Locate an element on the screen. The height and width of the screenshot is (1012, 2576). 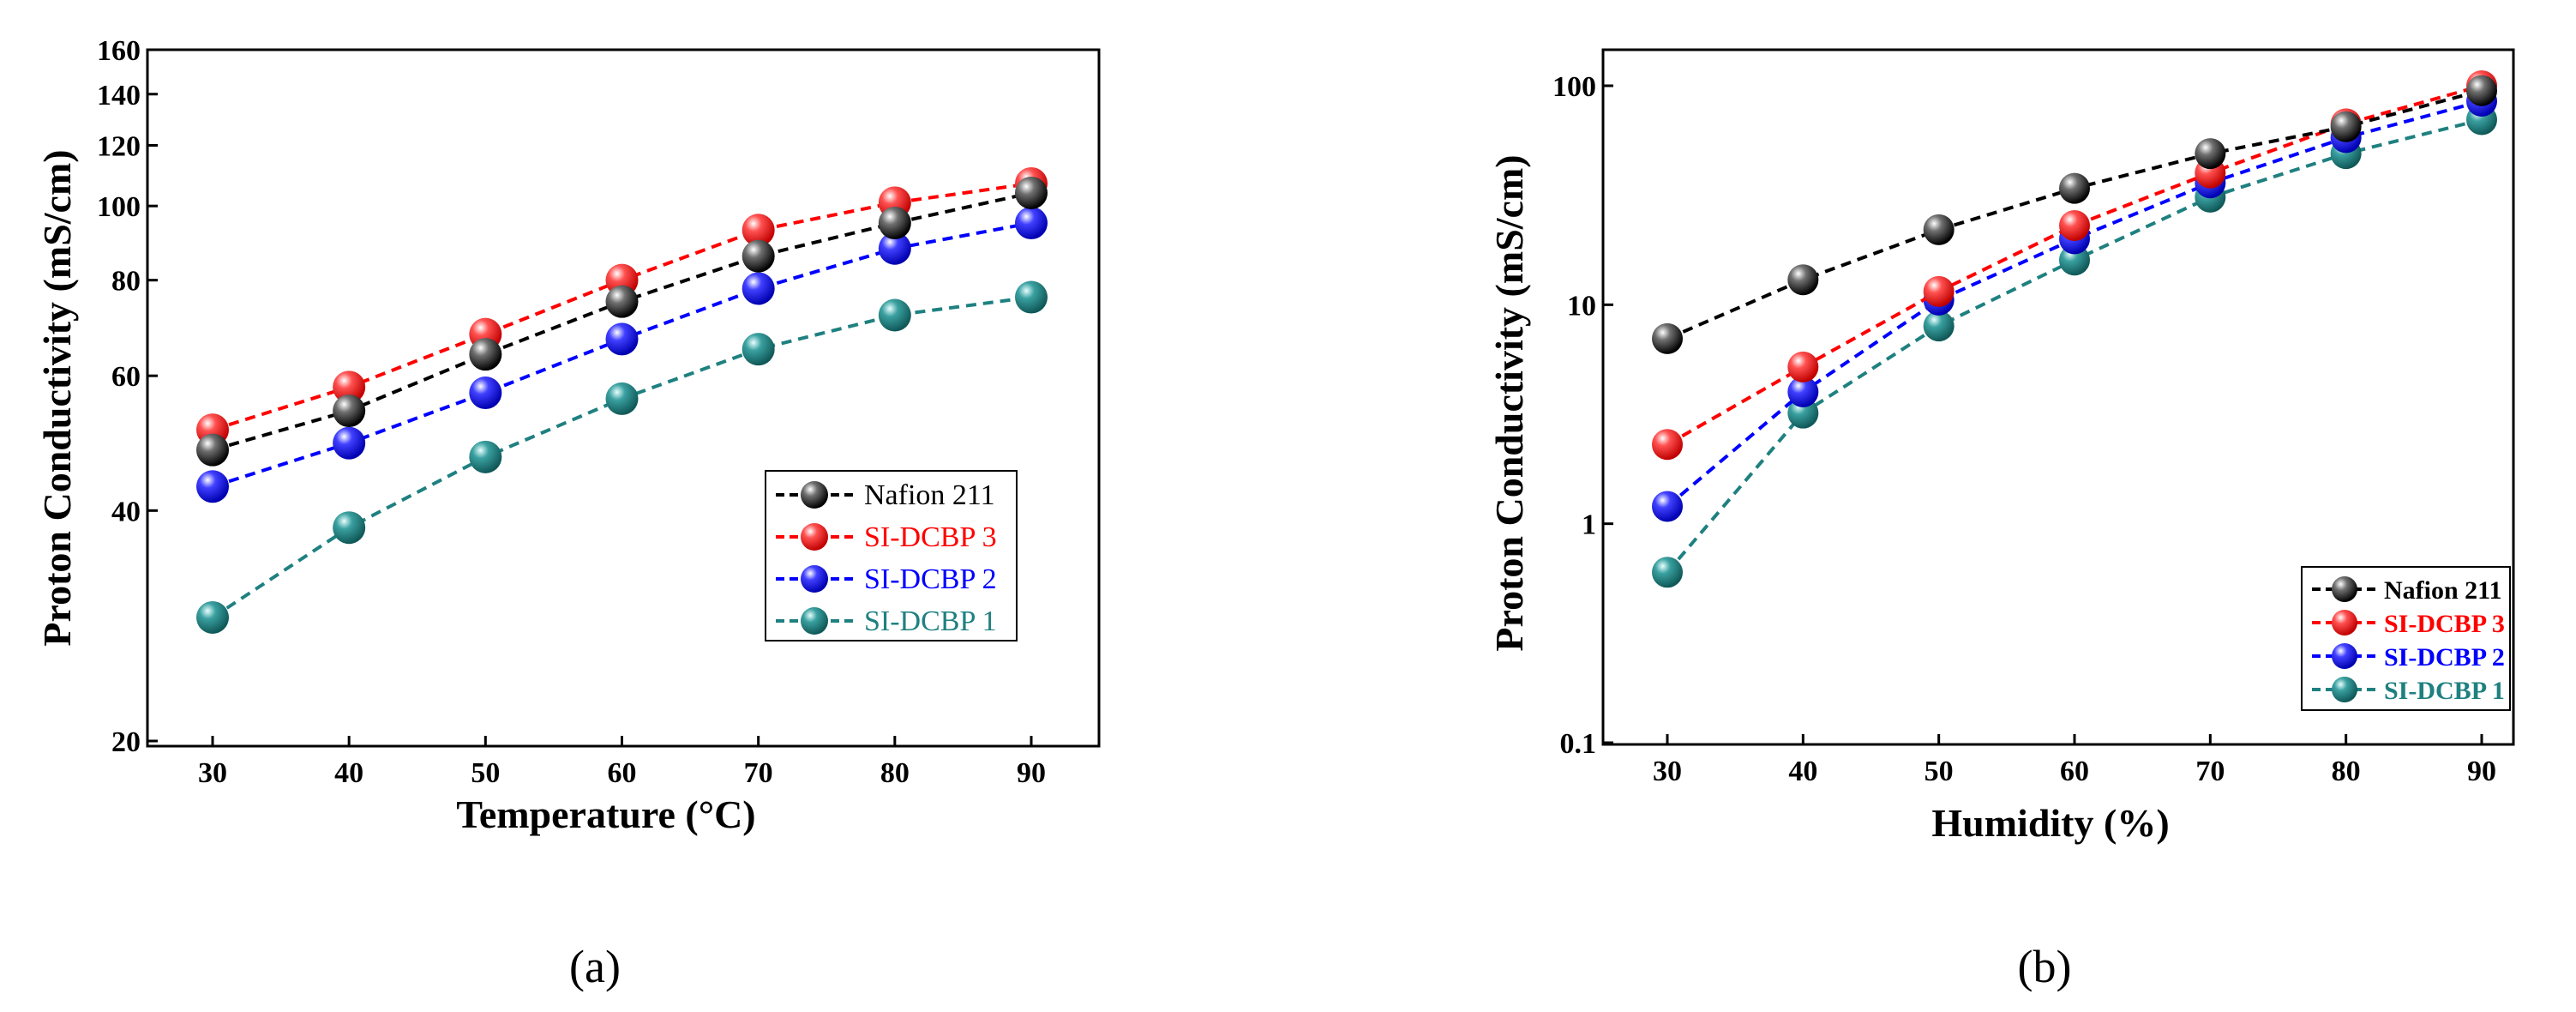
y-tick-label: 20 is located at coordinates (126, 742).